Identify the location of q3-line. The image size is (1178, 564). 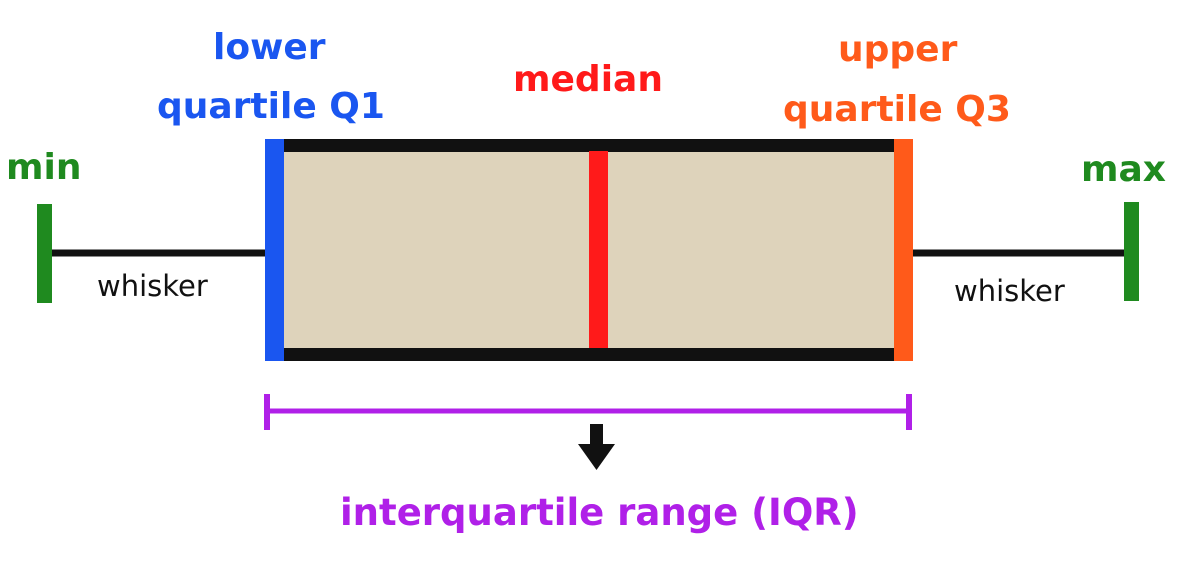
(903, 250).